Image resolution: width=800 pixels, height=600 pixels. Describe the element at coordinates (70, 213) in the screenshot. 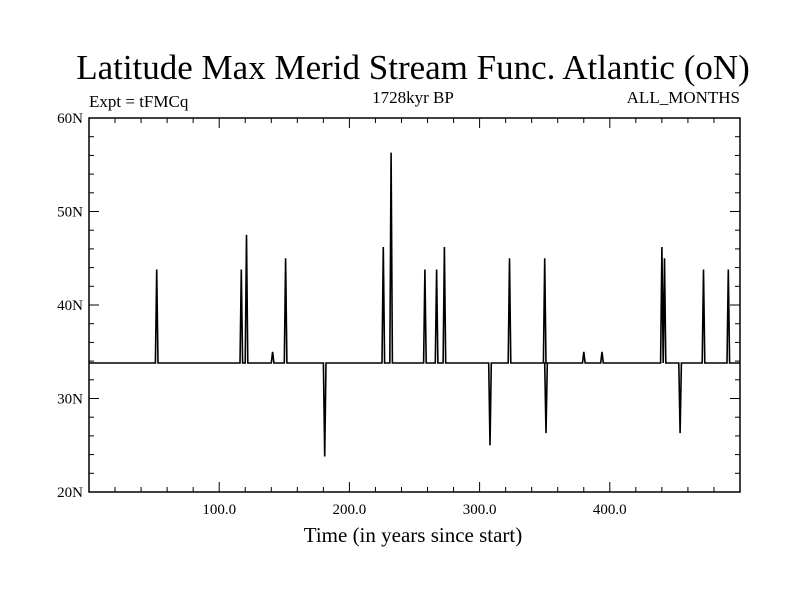

I see `y-tick-label: 50N` at that location.